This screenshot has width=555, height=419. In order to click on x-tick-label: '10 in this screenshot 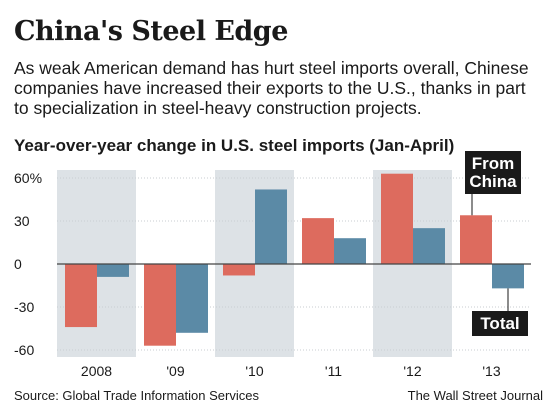, I will do `click(254, 371)`.